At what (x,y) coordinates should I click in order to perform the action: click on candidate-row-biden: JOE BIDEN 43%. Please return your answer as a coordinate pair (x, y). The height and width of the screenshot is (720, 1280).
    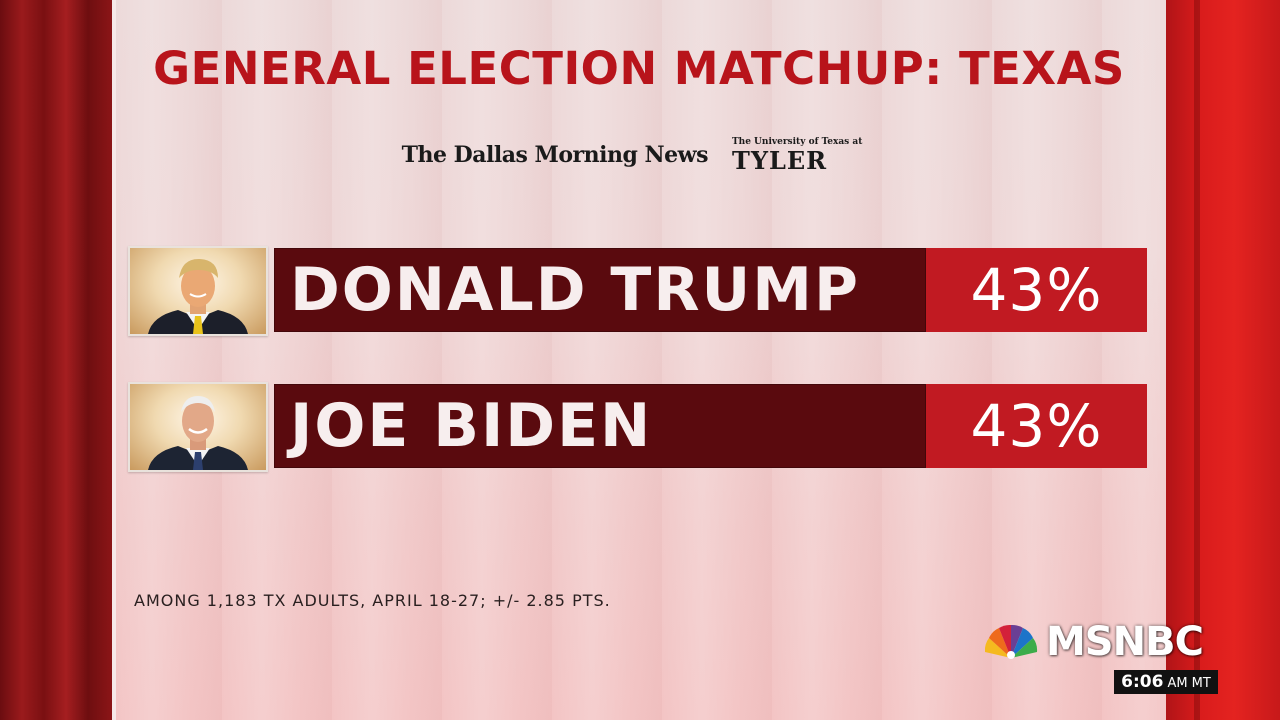
    Looking at the image, I should click on (638, 427).